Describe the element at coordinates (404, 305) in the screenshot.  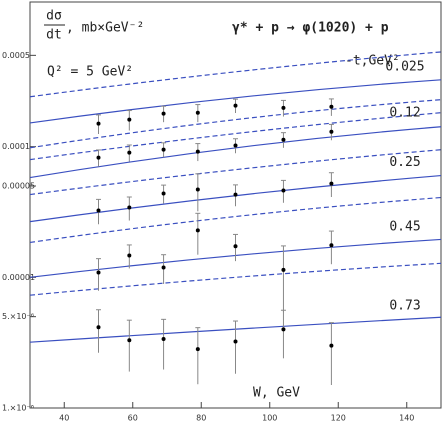
I see `series-label: 0.73` at that location.